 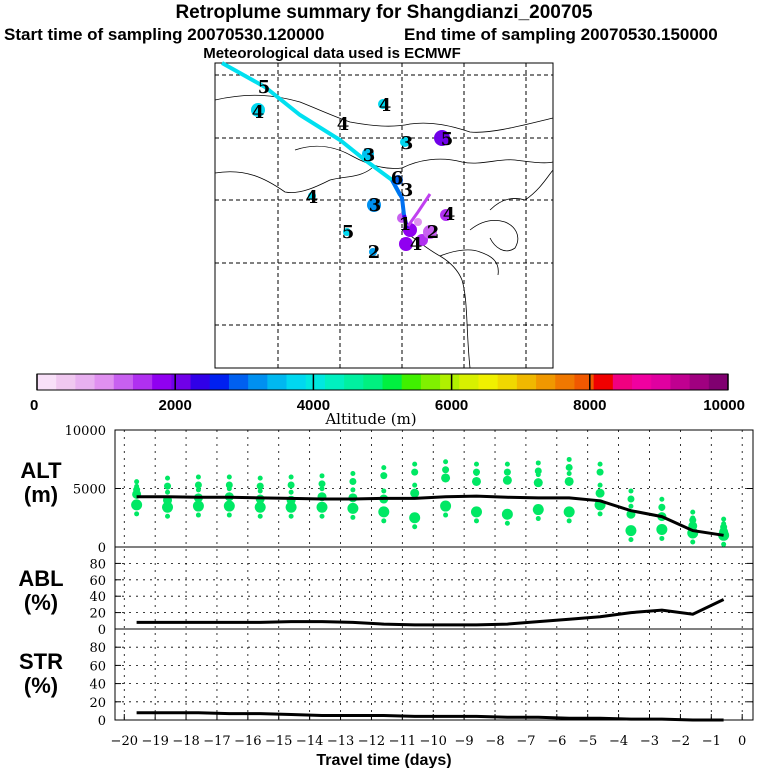 I want to click on x-tick-label: −5, so click(x=587, y=741).